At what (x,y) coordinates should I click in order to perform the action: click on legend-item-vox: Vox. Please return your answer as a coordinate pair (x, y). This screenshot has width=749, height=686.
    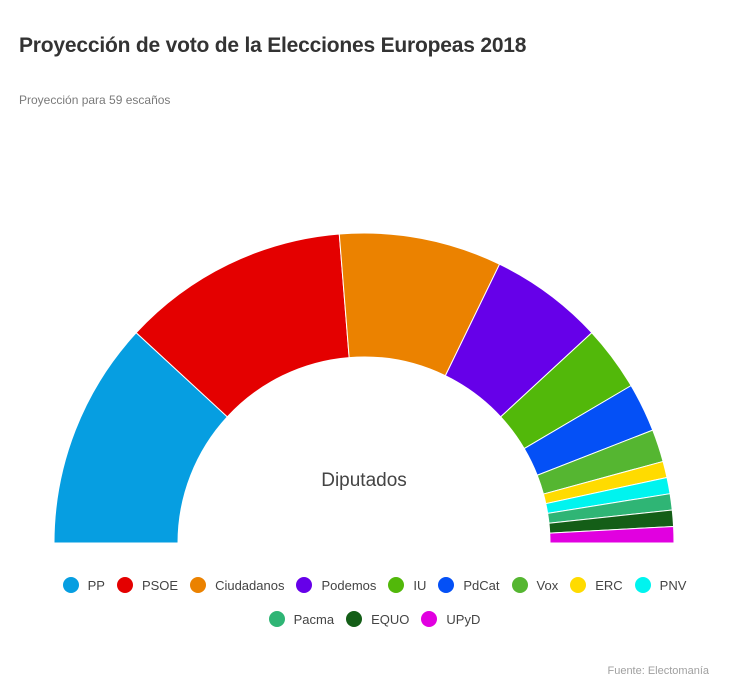
    Looking at the image, I should click on (535, 585).